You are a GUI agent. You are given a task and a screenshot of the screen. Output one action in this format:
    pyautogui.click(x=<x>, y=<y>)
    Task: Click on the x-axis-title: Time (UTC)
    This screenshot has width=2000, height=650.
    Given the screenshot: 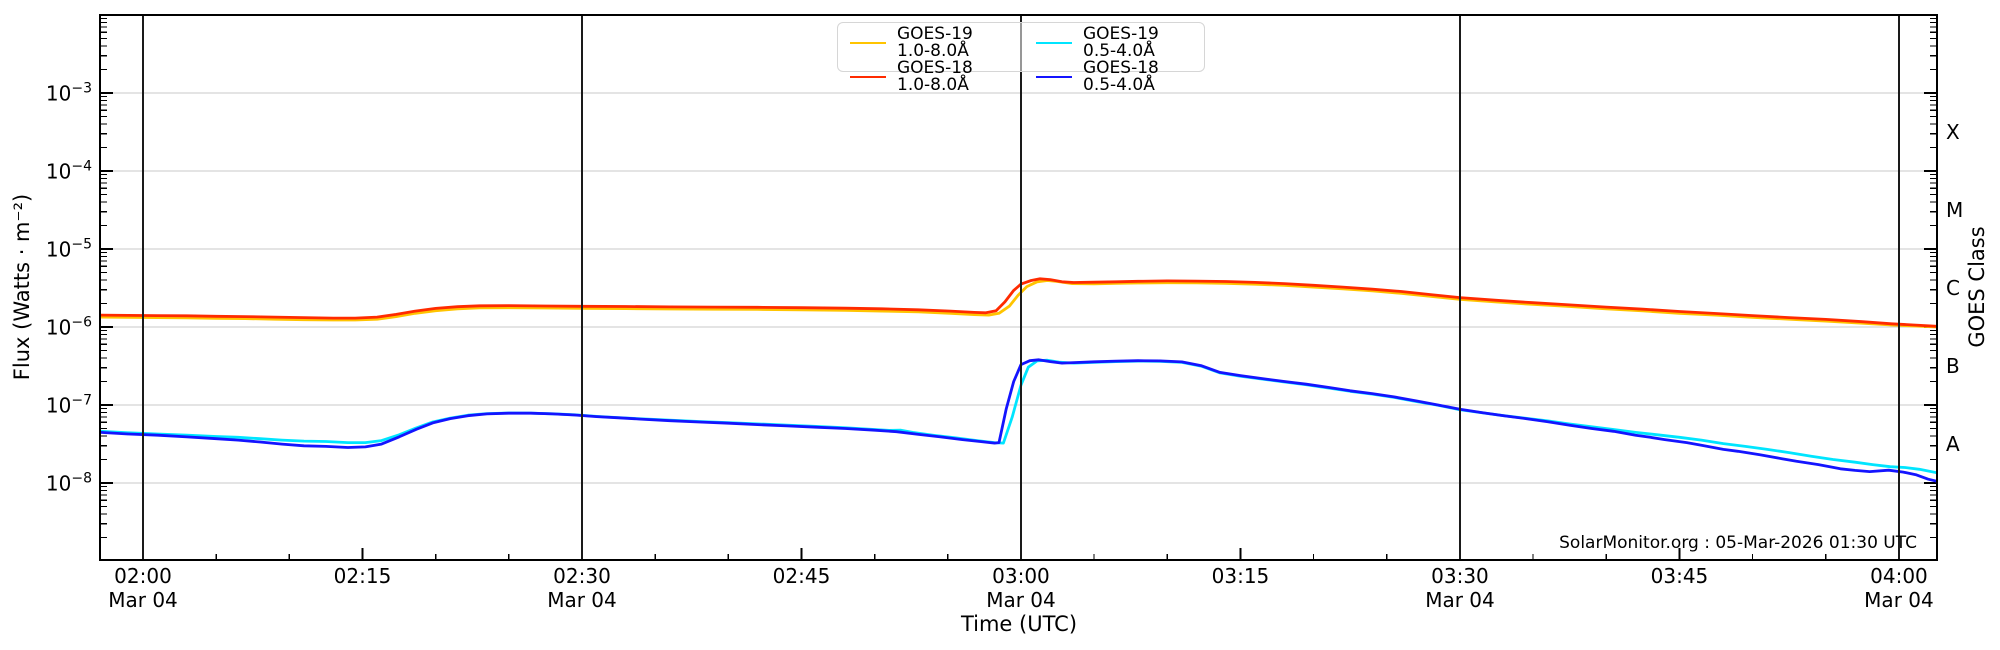 What is the action you would take?
    pyautogui.click(x=1019, y=624)
    